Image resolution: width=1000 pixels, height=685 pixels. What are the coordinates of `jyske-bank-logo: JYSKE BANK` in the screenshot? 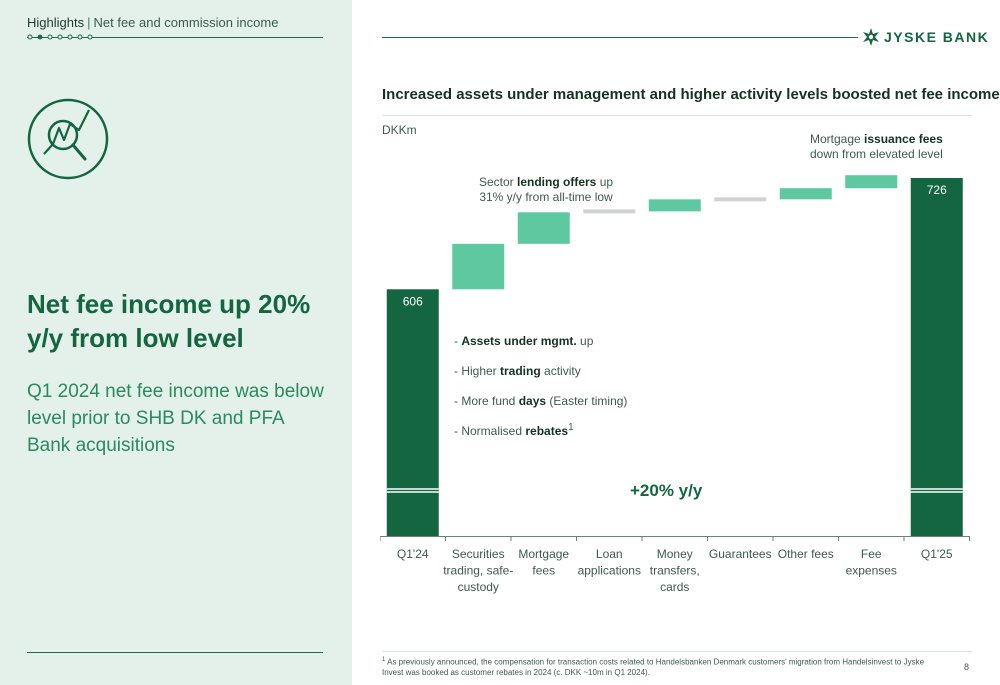 It's located at (925, 37).